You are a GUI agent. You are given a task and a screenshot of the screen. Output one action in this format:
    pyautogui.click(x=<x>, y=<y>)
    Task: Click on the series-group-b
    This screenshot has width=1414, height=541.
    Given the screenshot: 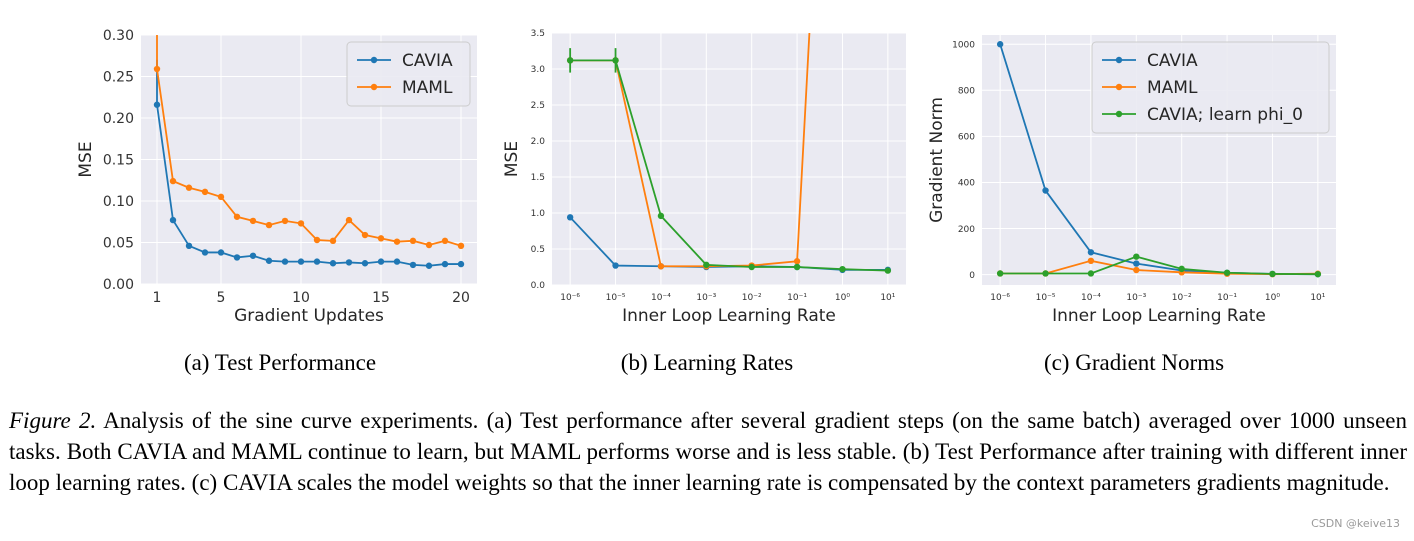 What is the action you would take?
    pyautogui.click(x=729, y=153)
    